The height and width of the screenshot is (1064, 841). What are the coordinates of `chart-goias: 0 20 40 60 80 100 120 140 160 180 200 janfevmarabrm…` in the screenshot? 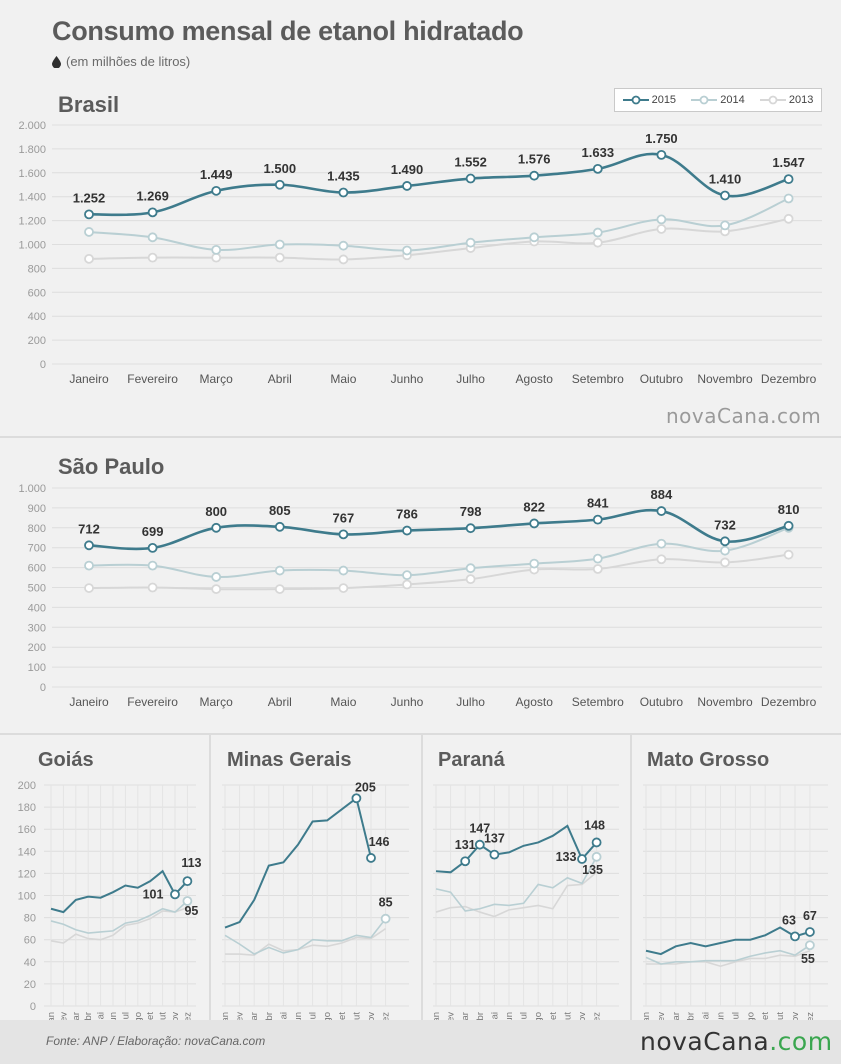 It's located at (110, 900).